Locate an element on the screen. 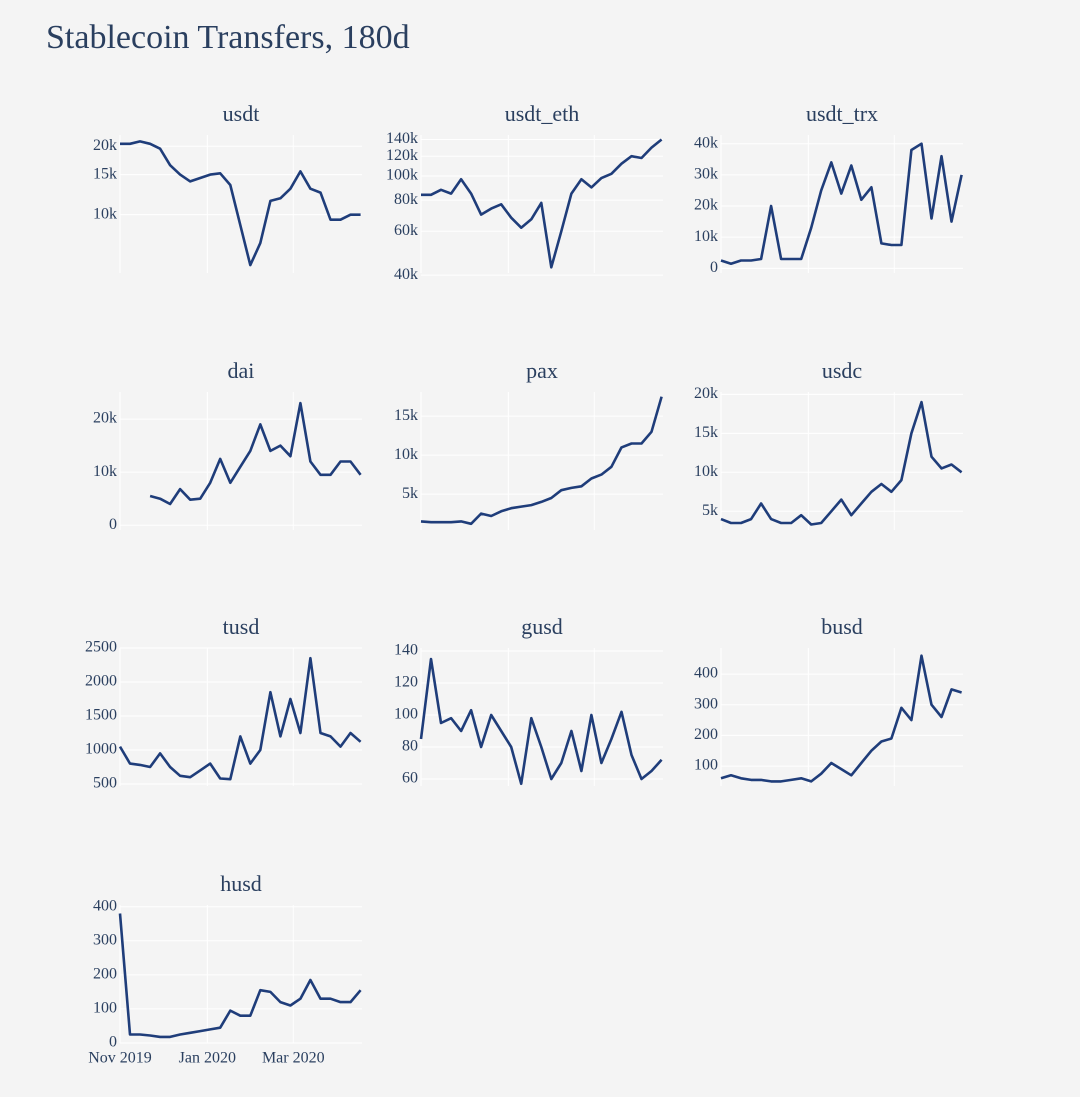 This screenshot has width=1080, height=1097. panel-title: usdt_trx is located at coordinates (842, 113).